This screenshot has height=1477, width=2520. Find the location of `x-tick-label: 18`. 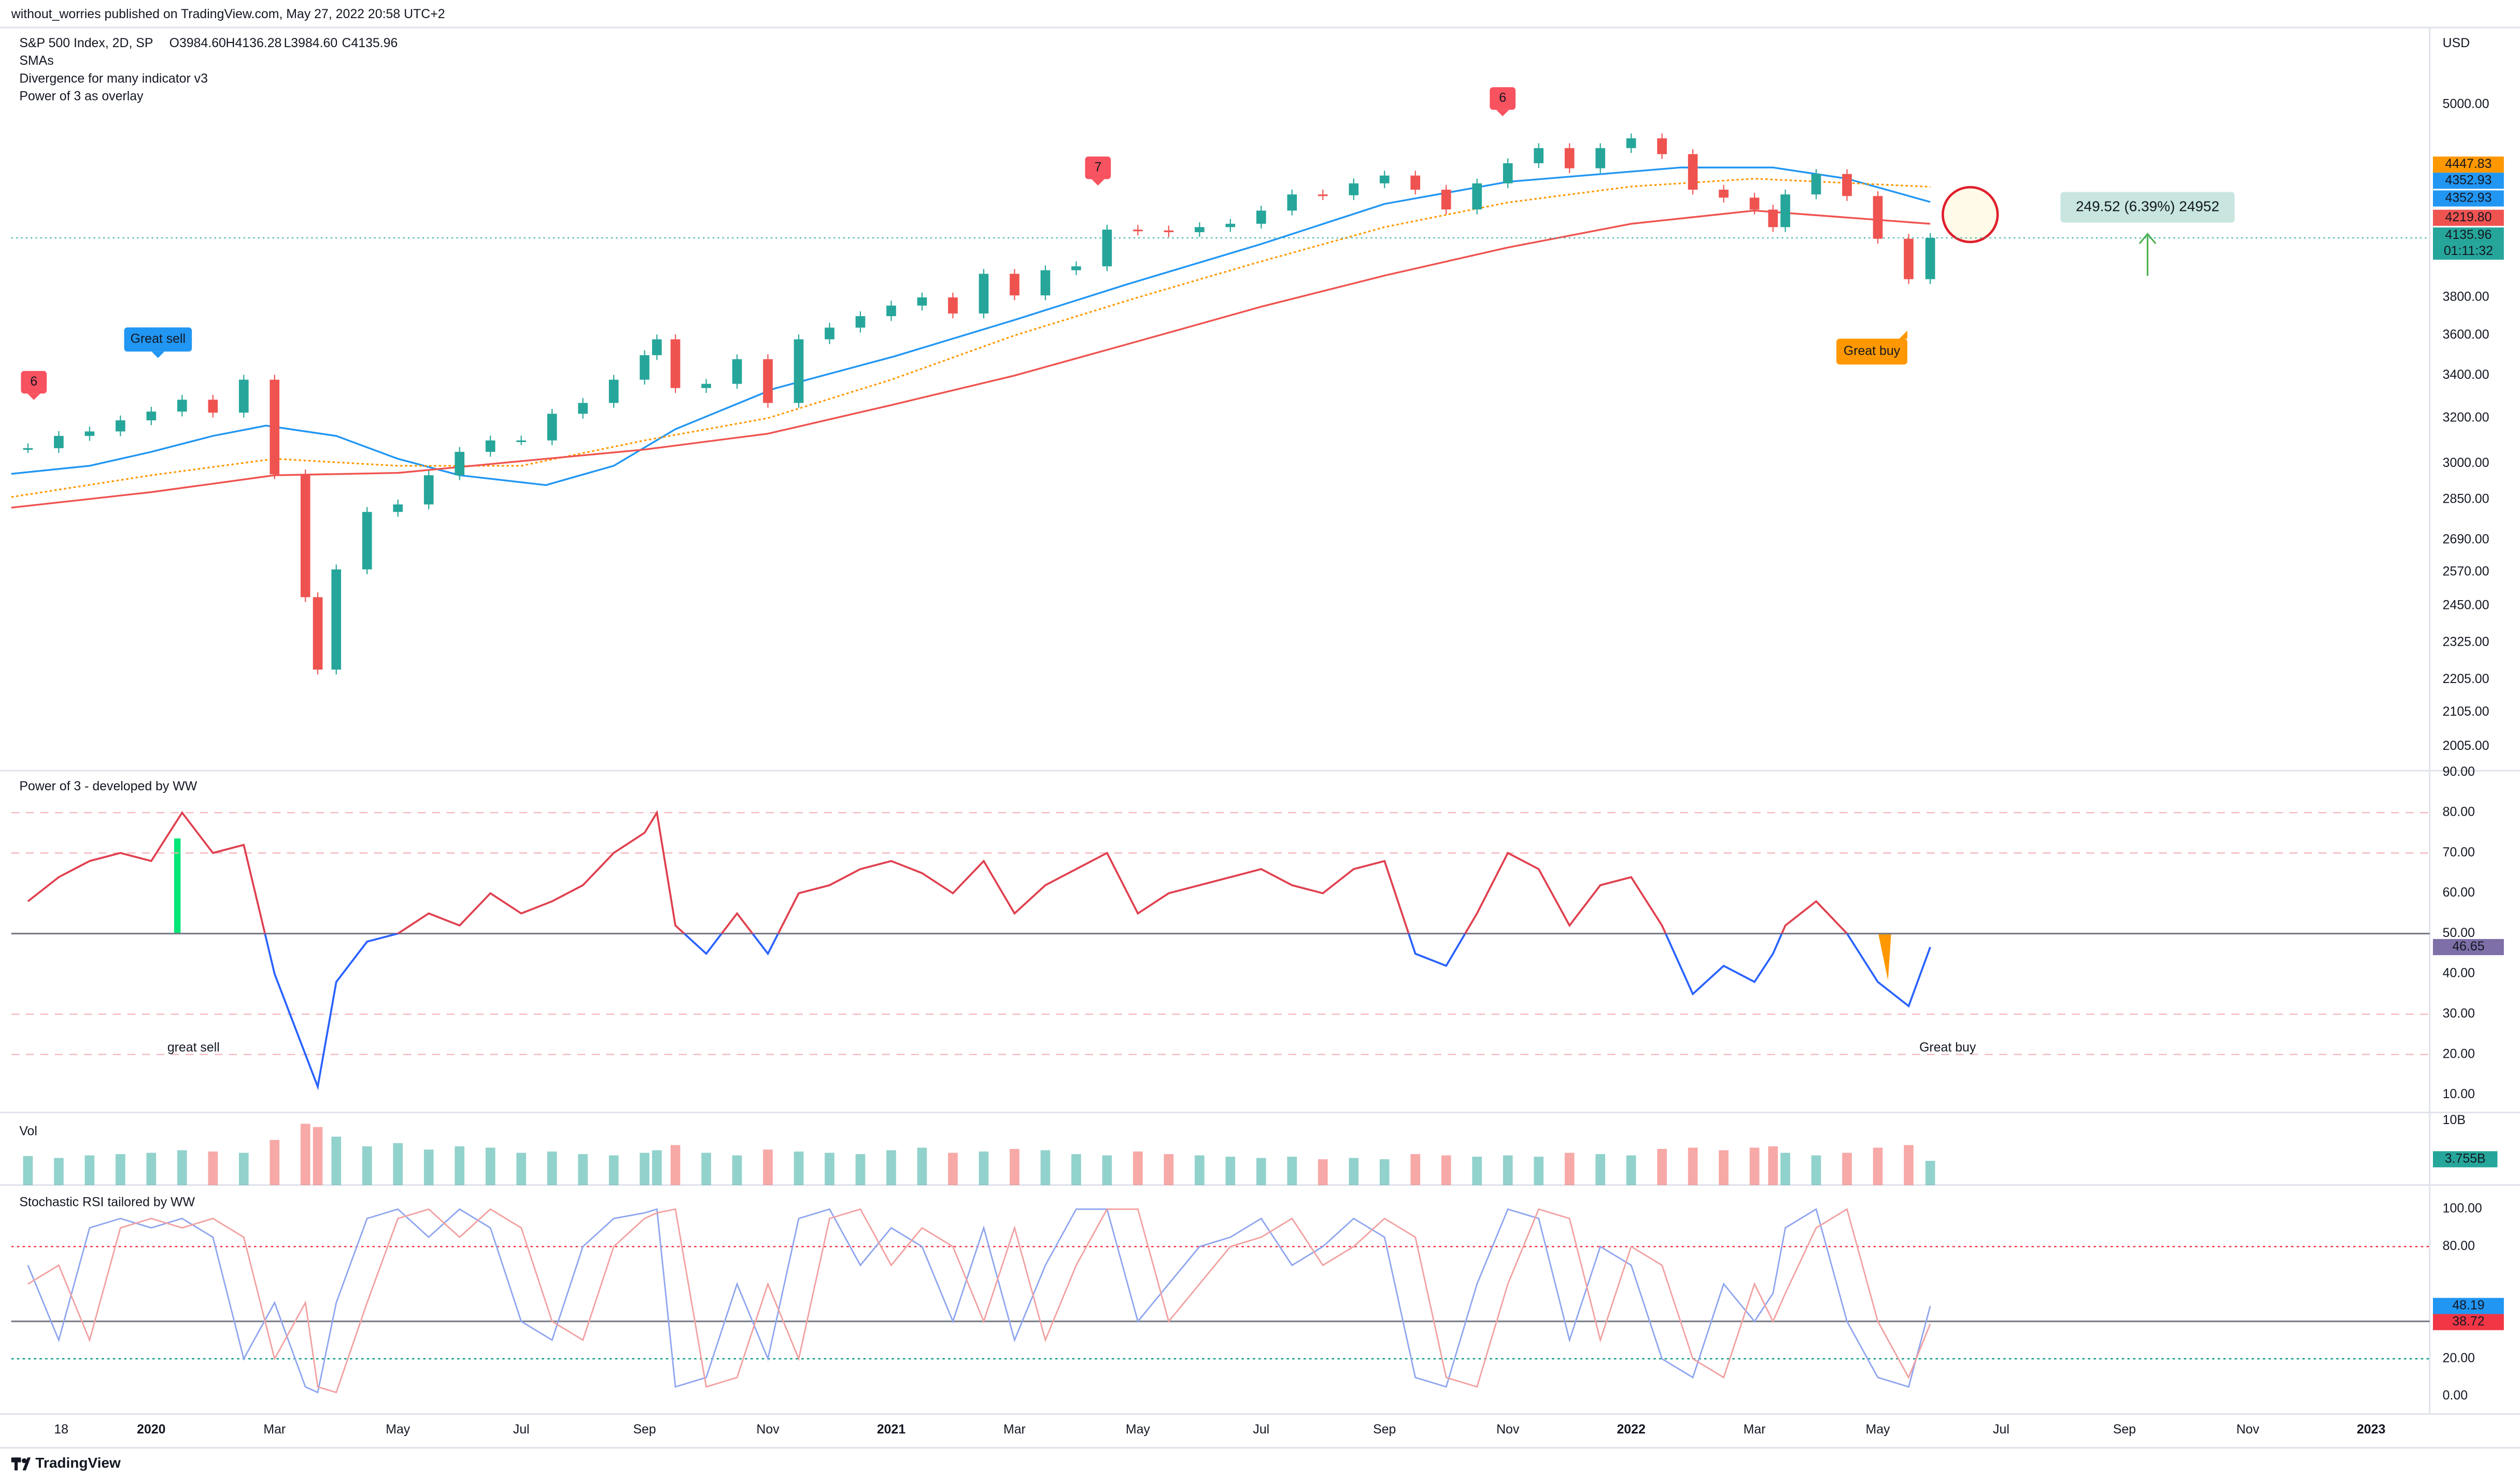

x-tick-label: 18 is located at coordinates (61, 1429).